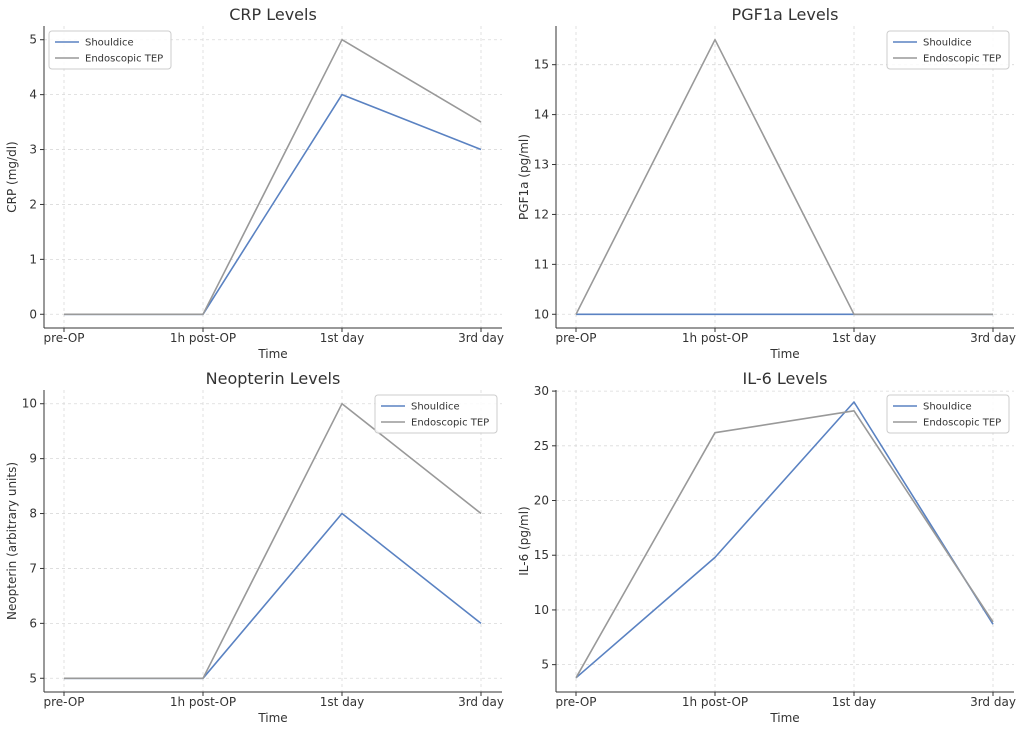  What do you see at coordinates (524, 540) in the screenshot?
I see `y-axis-label: IL-6 (pg/ml)` at bounding box center [524, 540].